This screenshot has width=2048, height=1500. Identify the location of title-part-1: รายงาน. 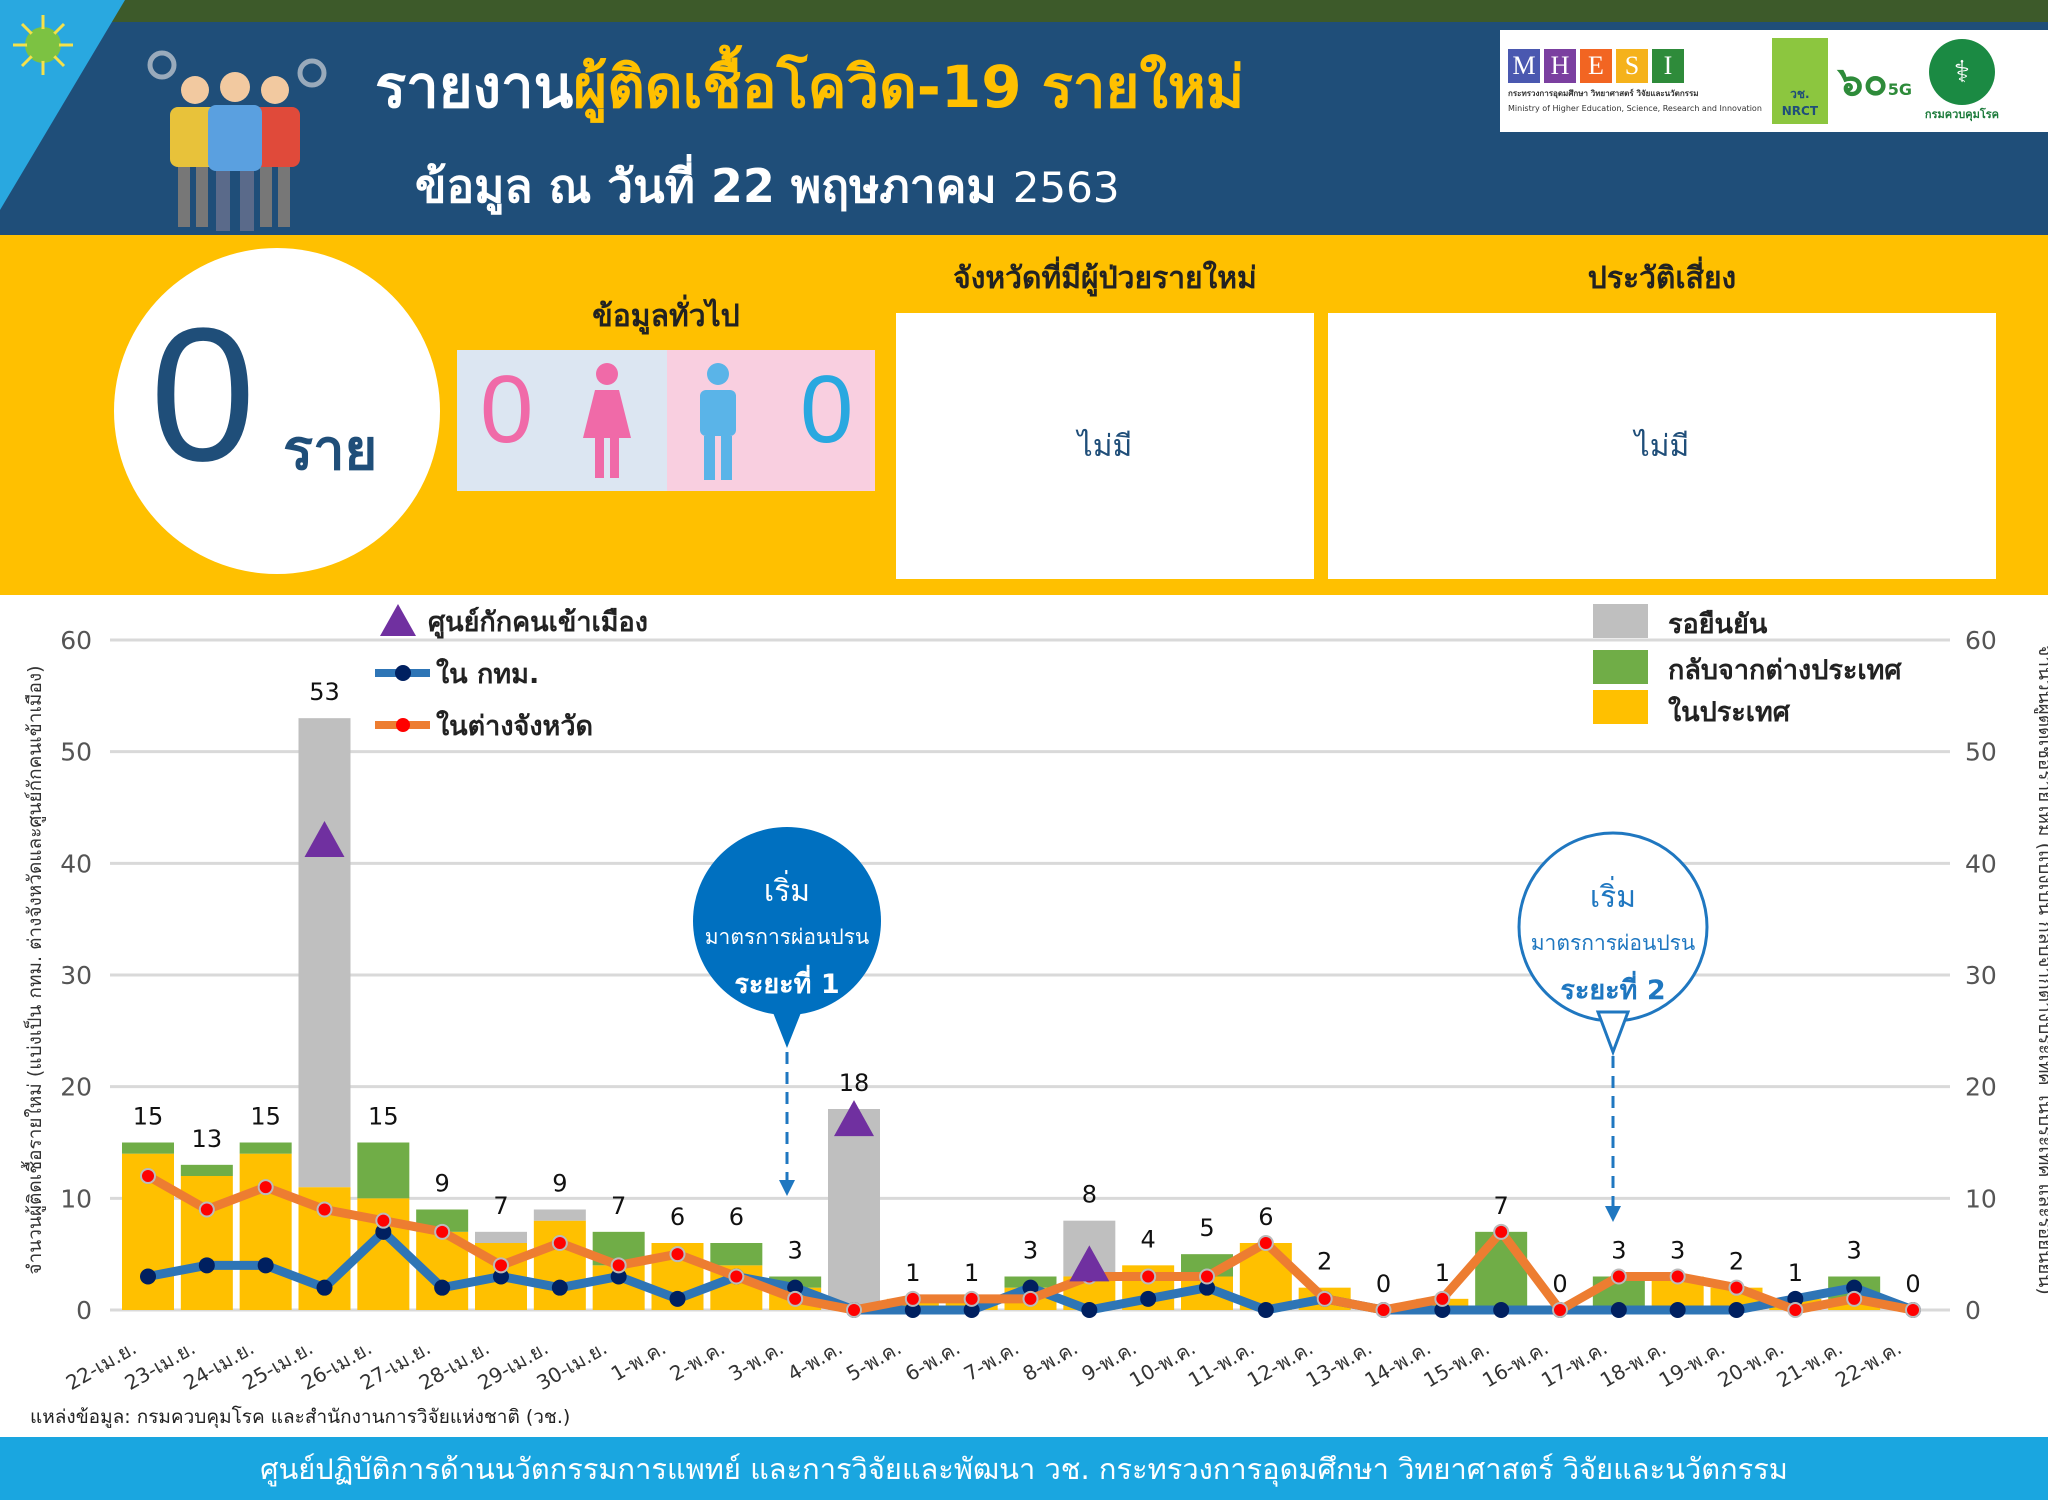
(474, 87).